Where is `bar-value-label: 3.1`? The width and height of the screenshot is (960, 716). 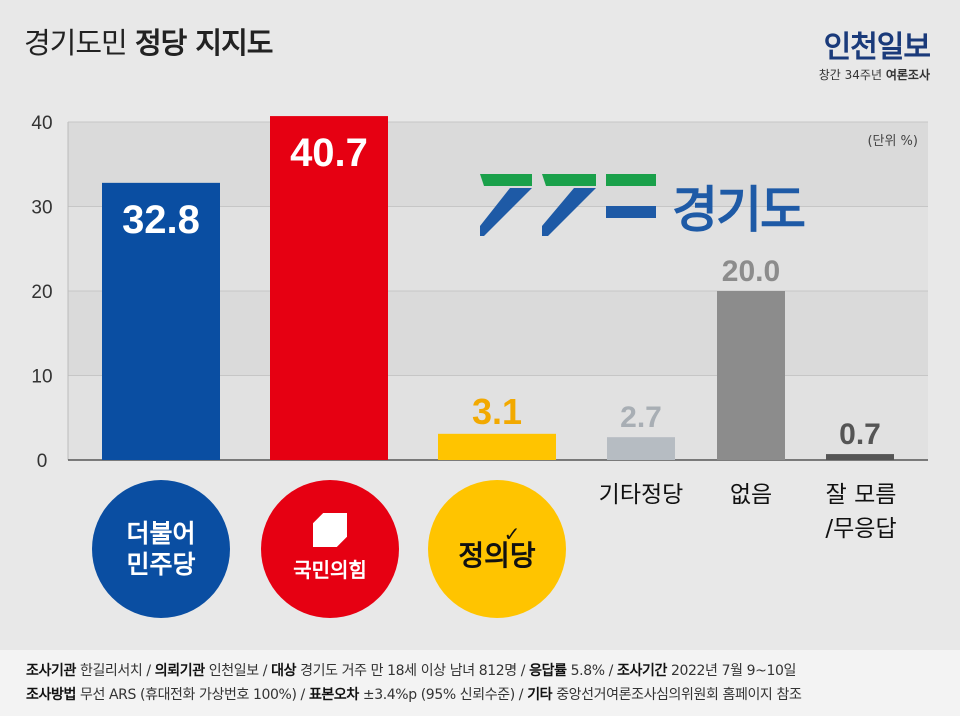 bar-value-label: 3.1 is located at coordinates (497, 411).